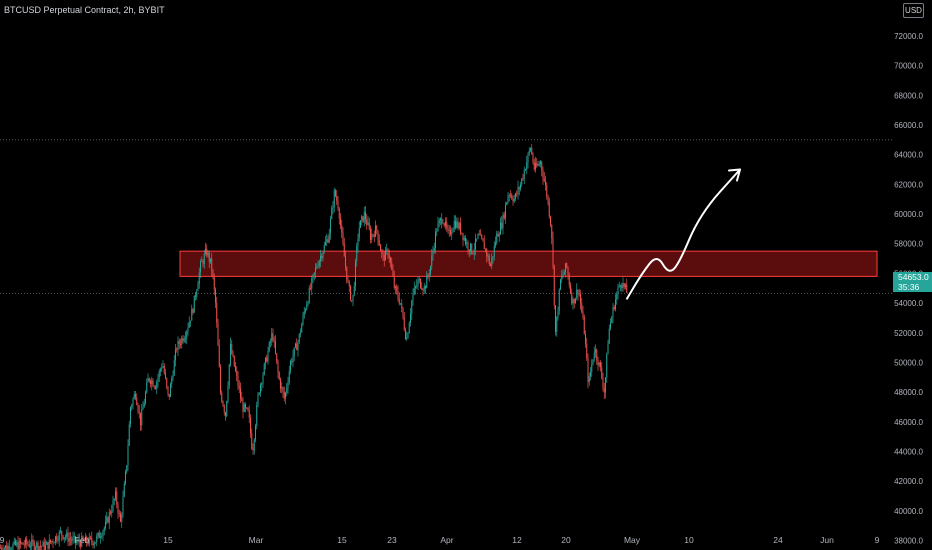  What do you see at coordinates (913, 10) in the screenshot?
I see `currency-button: USD` at bounding box center [913, 10].